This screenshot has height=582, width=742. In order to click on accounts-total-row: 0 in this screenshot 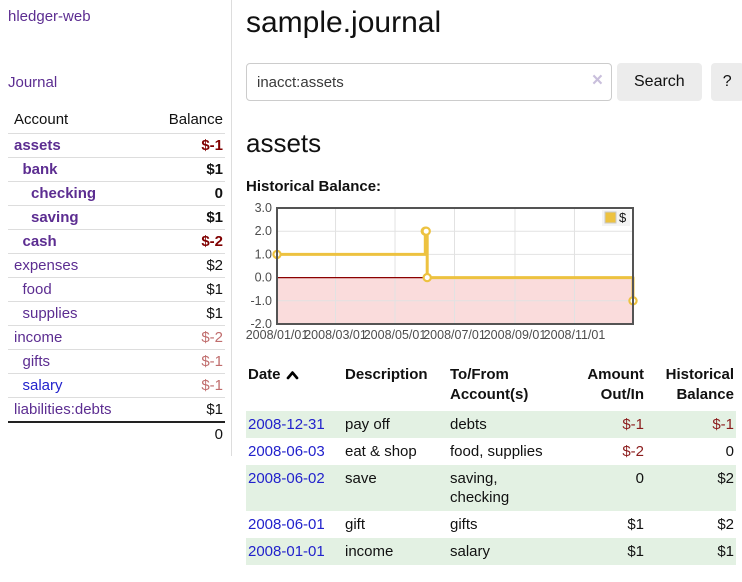, I will do `click(116, 434)`.